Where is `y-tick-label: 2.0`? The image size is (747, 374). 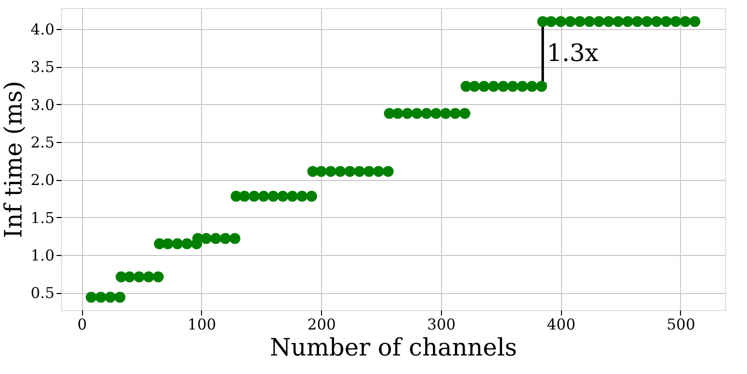 y-tick-label: 2.0 is located at coordinates (42, 180).